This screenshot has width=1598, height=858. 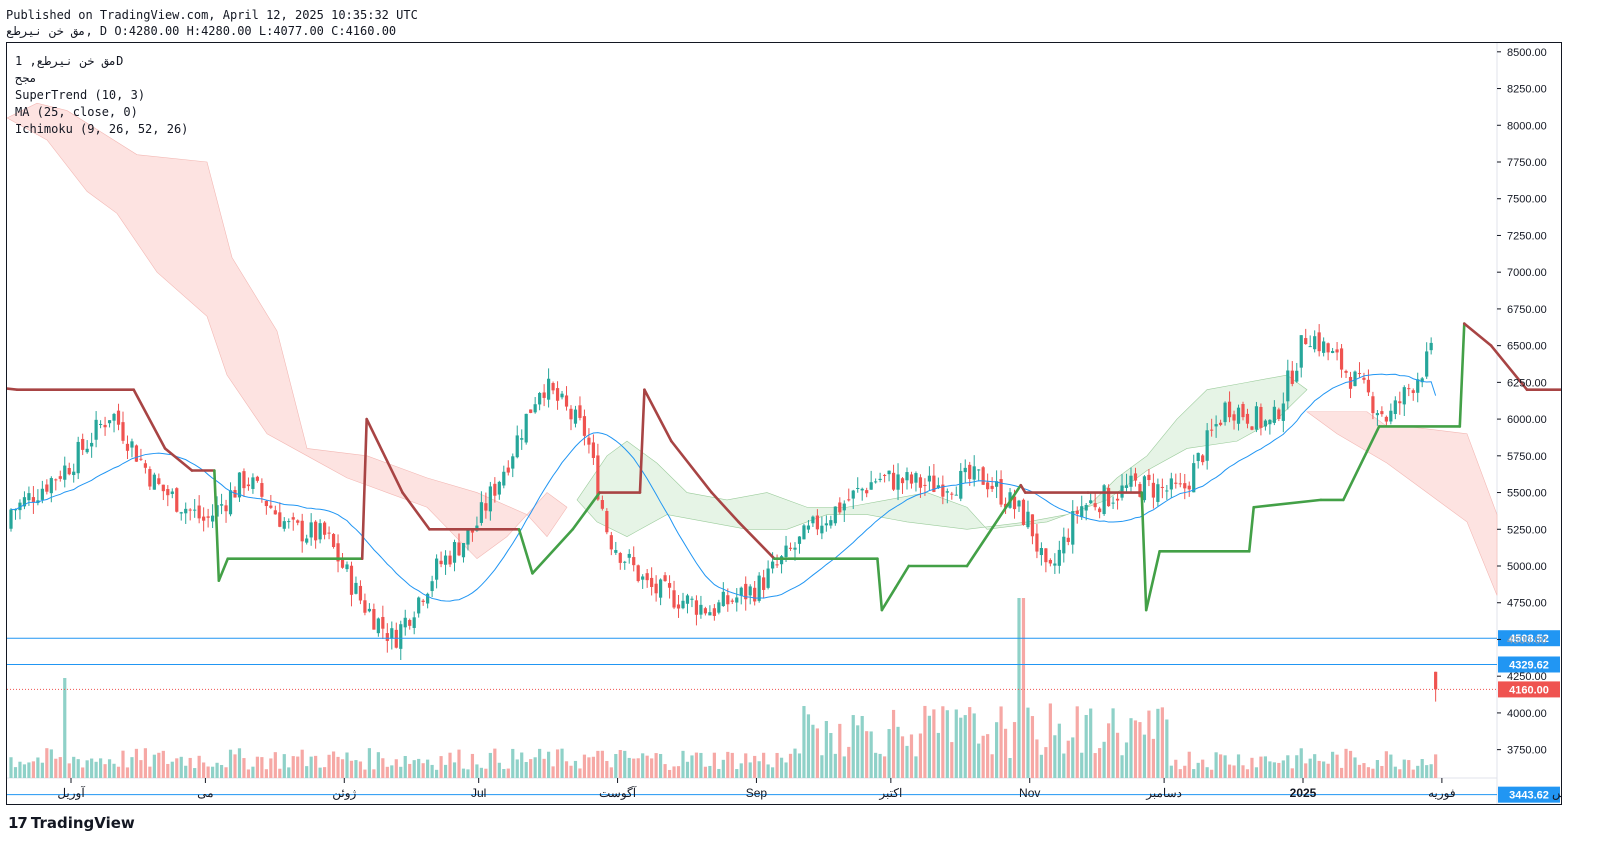 I want to click on legend-ichimoku: Ichimoku (9, 26, 52, 26), so click(x=102, y=129).